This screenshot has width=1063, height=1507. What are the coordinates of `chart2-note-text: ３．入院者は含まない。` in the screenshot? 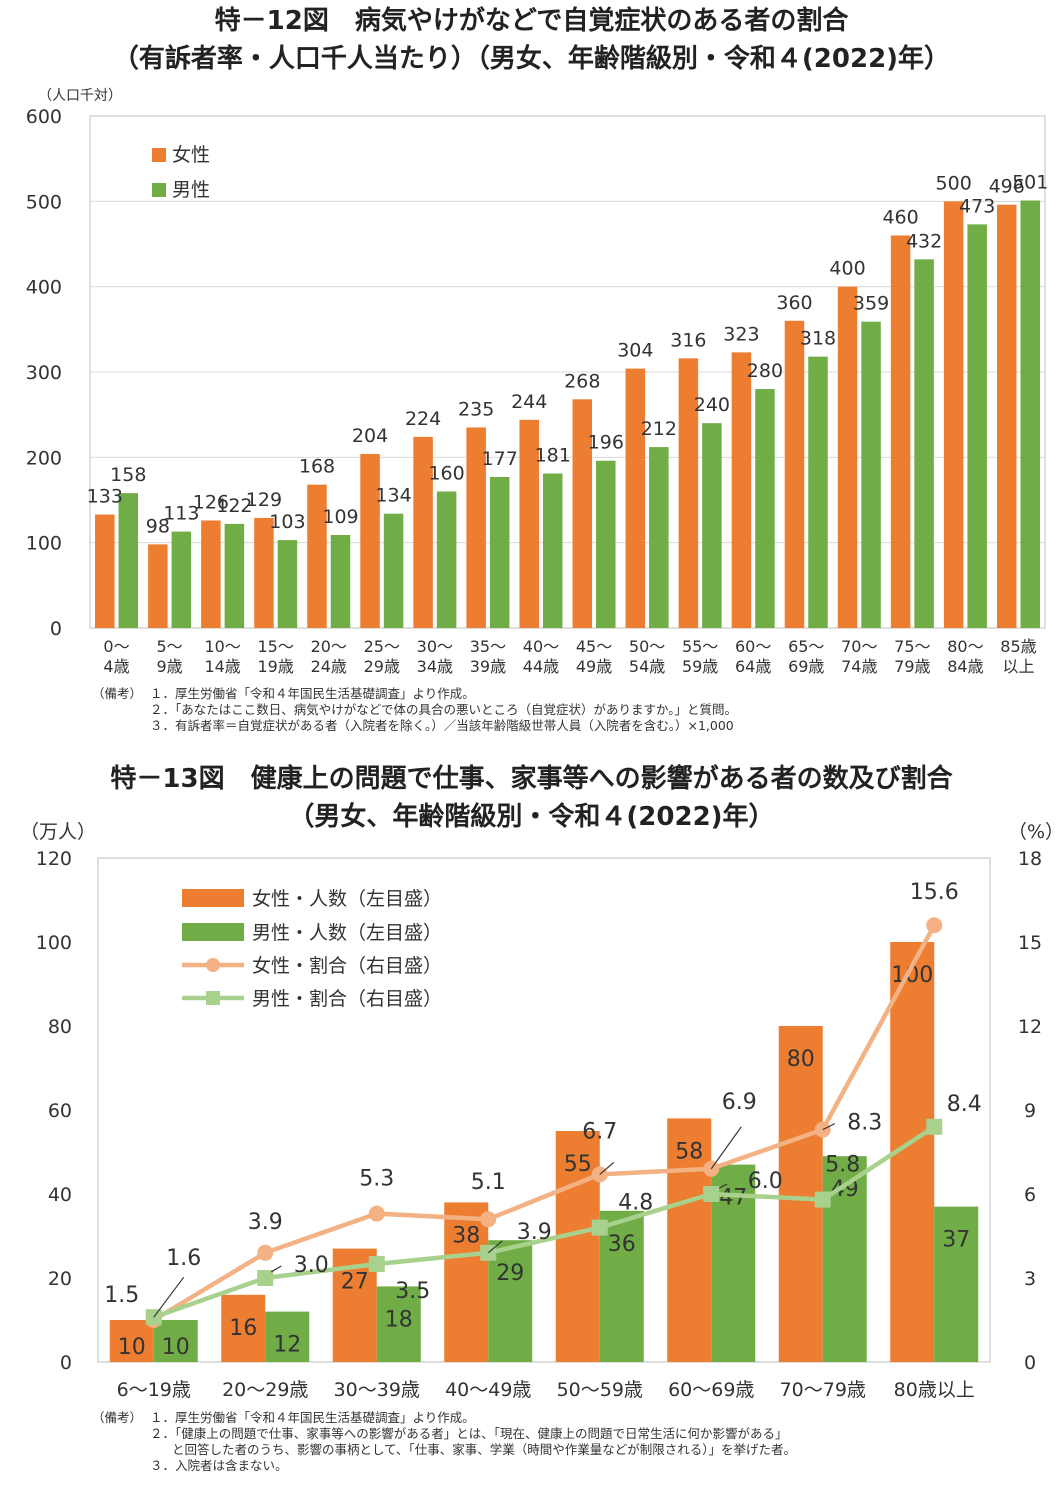 It's located at (219, 1465).